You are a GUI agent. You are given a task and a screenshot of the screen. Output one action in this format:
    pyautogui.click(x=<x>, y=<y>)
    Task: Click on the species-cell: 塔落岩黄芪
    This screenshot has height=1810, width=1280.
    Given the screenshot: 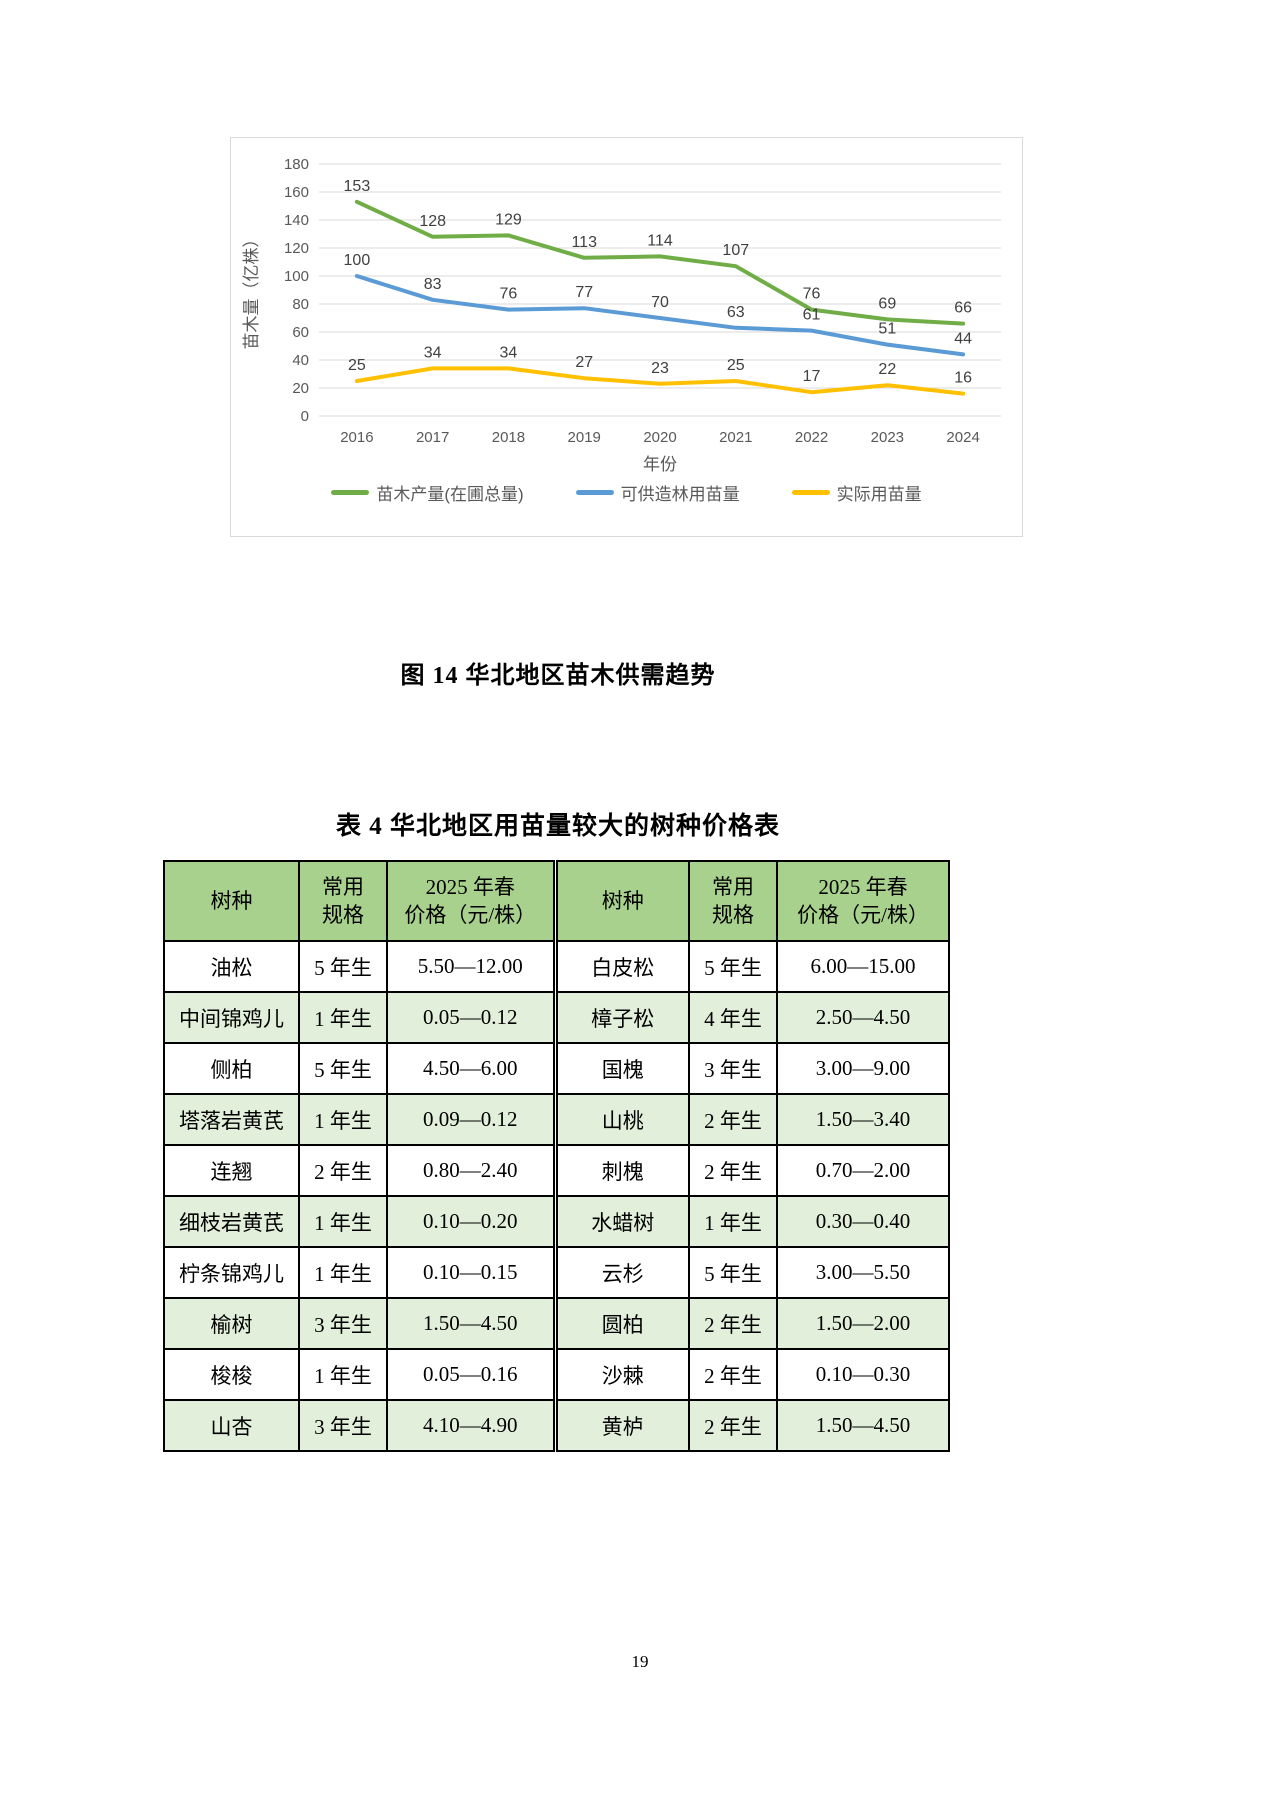 What is the action you would take?
    pyautogui.click(x=231, y=1119)
    